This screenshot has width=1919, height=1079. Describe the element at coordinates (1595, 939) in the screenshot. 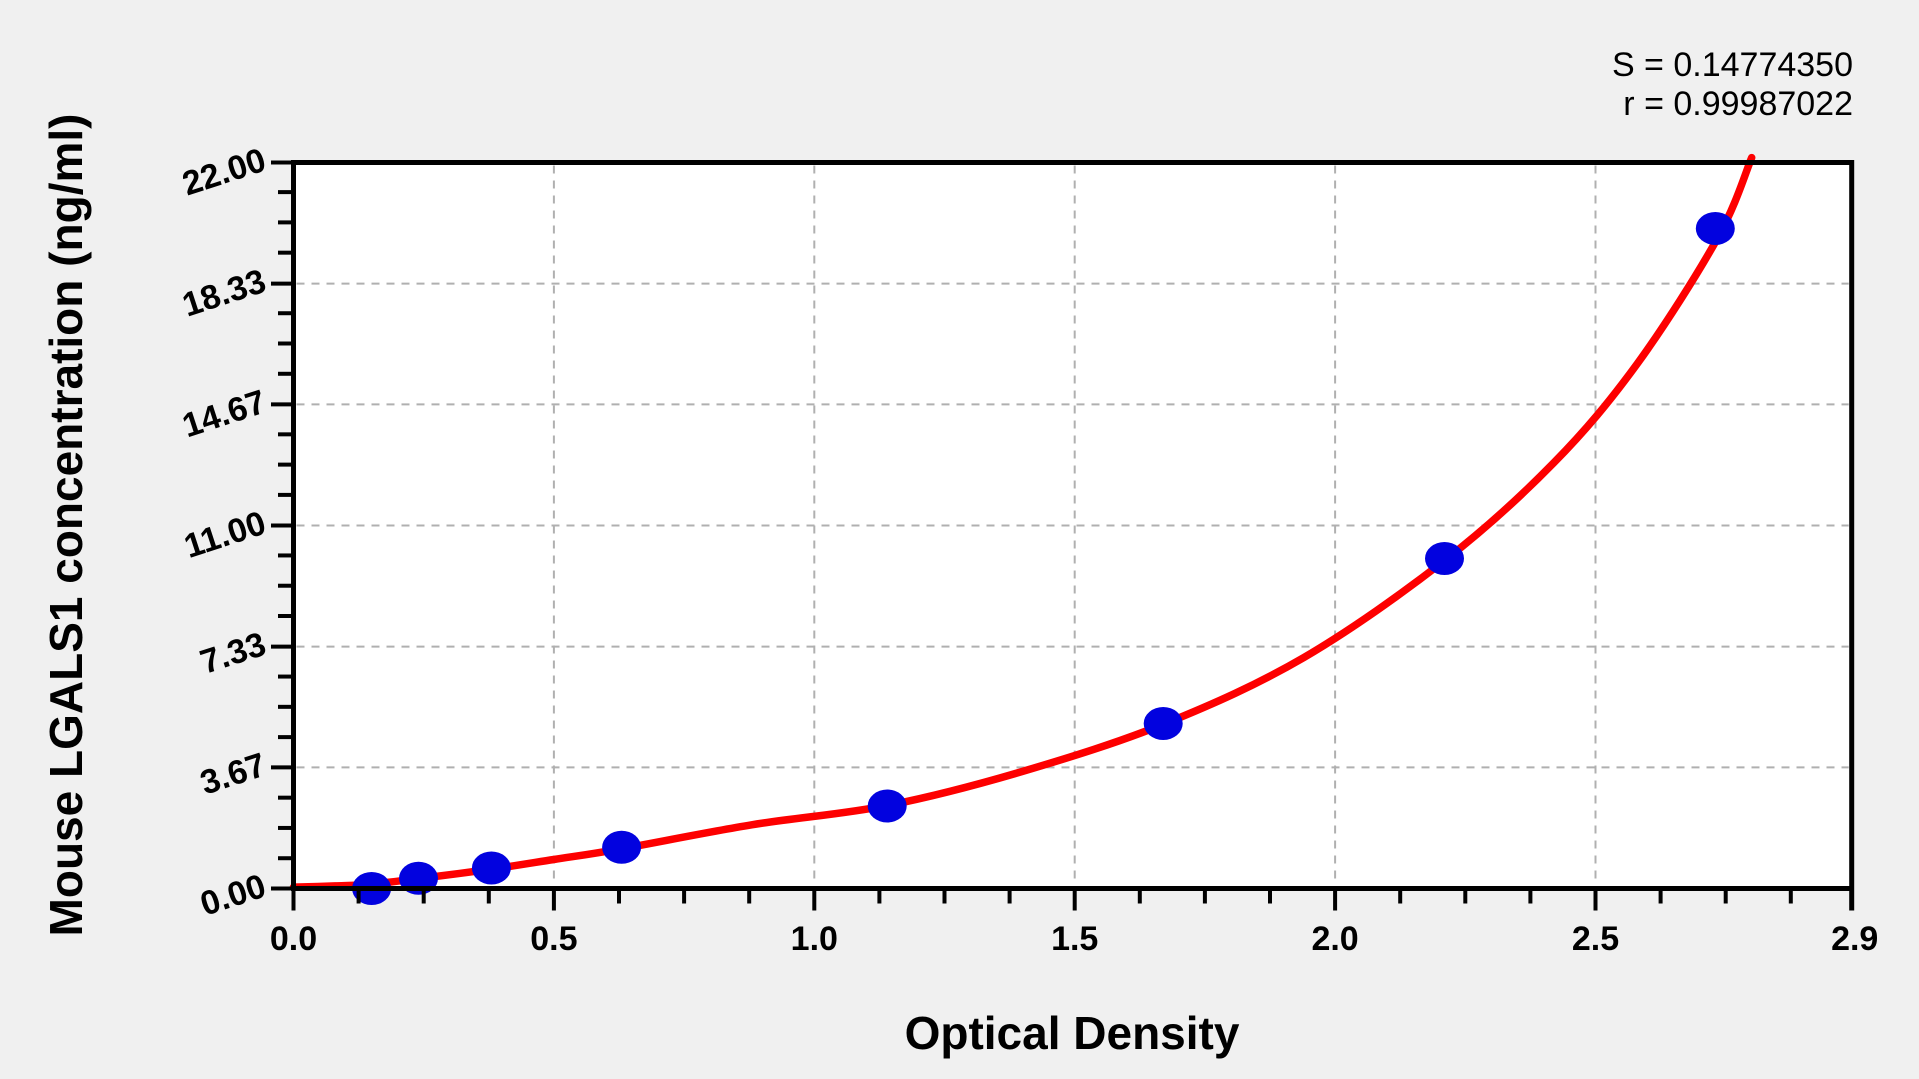

I see `x-tick-label: 2.5` at that location.